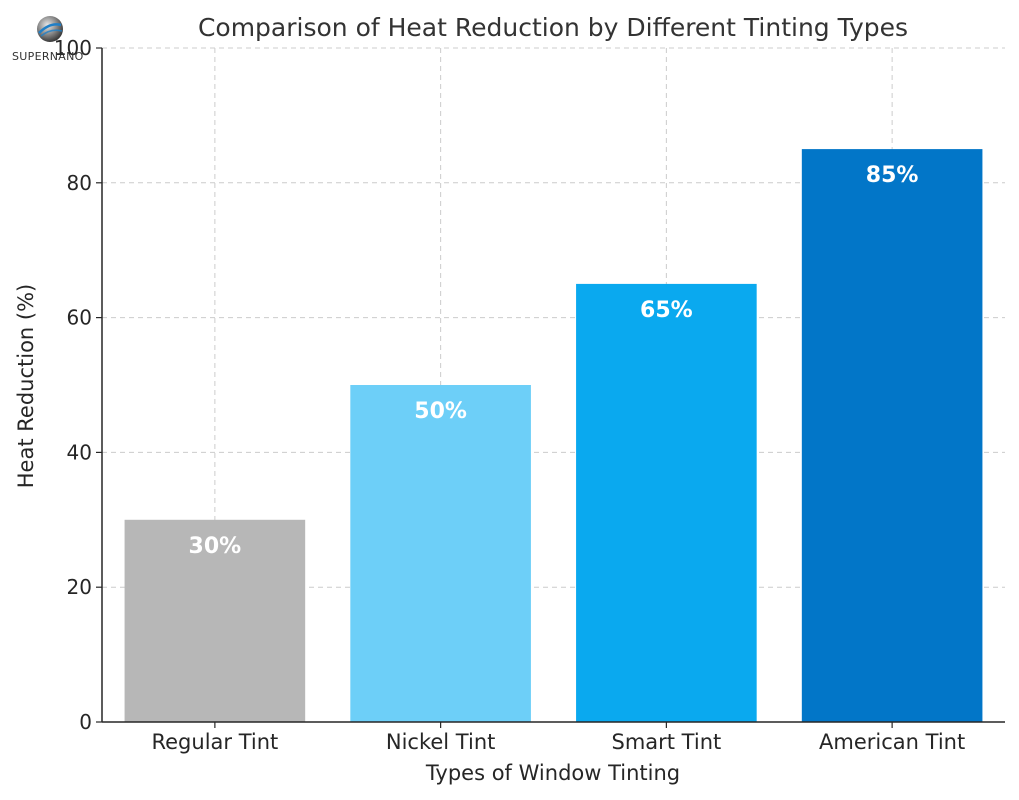 Image resolution: width=1019 pixels, height=800 pixels. I want to click on y-tick-label: 40, so click(79, 452).